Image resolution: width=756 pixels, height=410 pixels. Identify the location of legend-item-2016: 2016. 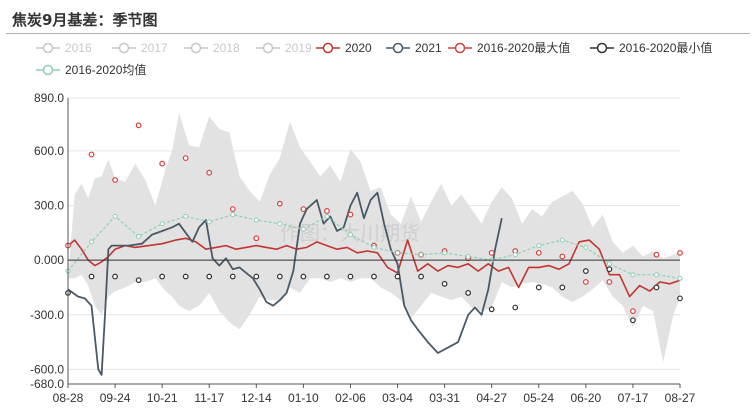
(64, 48).